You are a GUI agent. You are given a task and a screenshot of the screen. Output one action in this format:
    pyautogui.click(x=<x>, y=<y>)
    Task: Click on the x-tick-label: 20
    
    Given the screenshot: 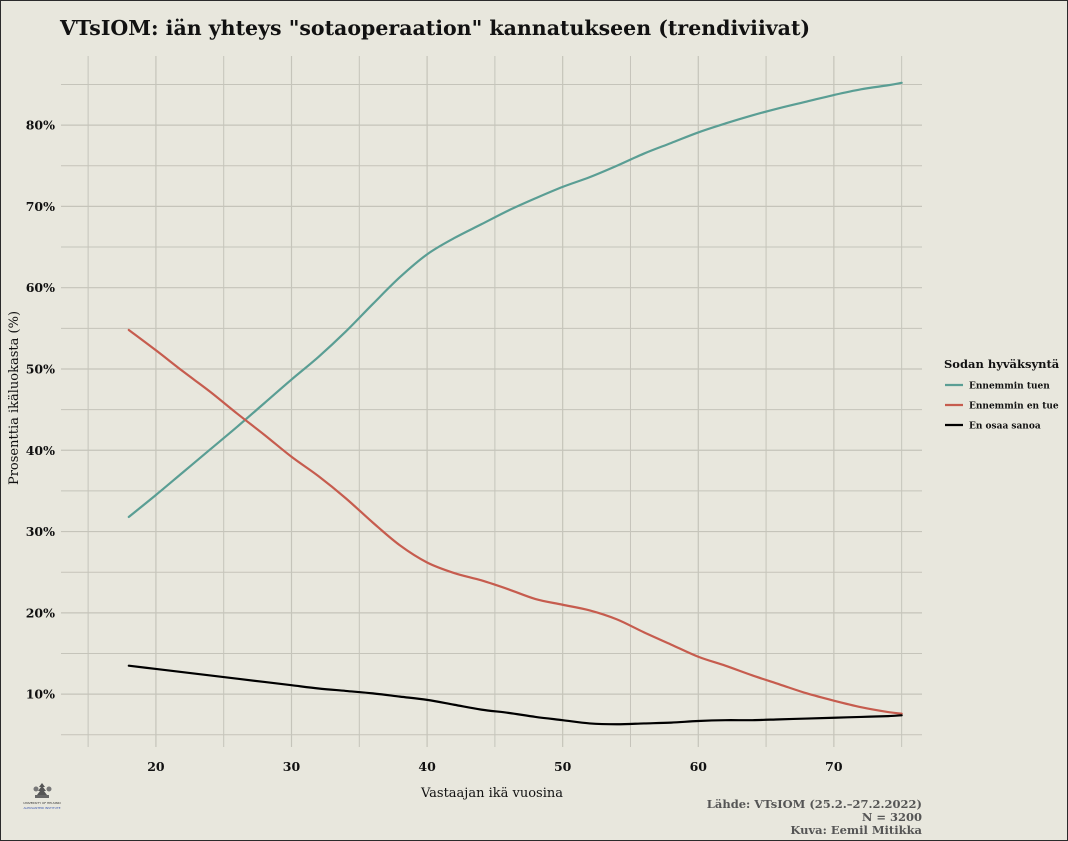 What is the action you would take?
    pyautogui.click(x=156, y=766)
    